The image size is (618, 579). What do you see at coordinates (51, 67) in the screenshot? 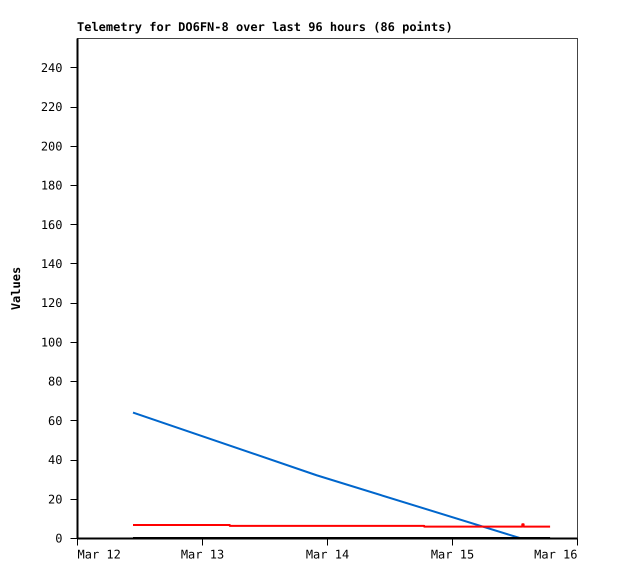
I see `y-tick-label: 240` at bounding box center [51, 67].